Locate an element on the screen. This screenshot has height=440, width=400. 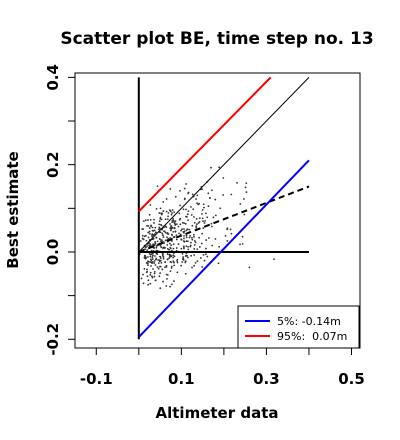
legend-label-95pct: 95%: 0.07m is located at coordinates (312, 336).